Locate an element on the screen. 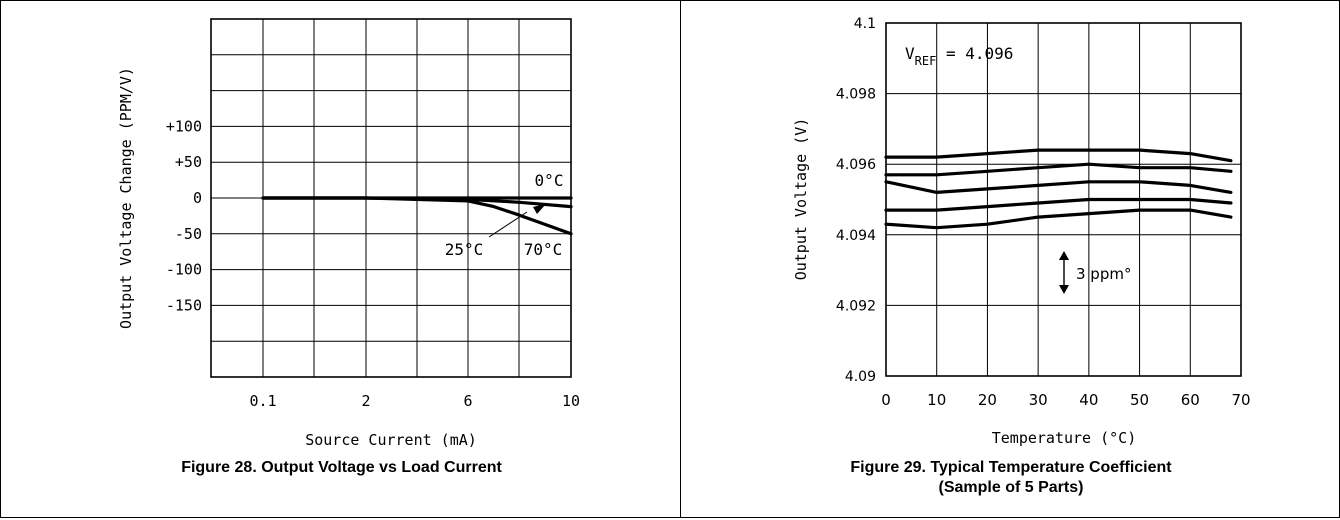 The image size is (1340, 520). vref-annotation: VREF = 4.096 is located at coordinates (959, 56).